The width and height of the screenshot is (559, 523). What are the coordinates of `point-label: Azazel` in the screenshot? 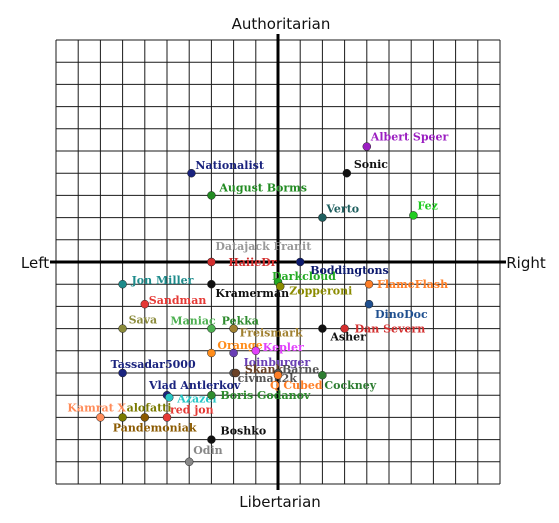 It's located at (196, 398).